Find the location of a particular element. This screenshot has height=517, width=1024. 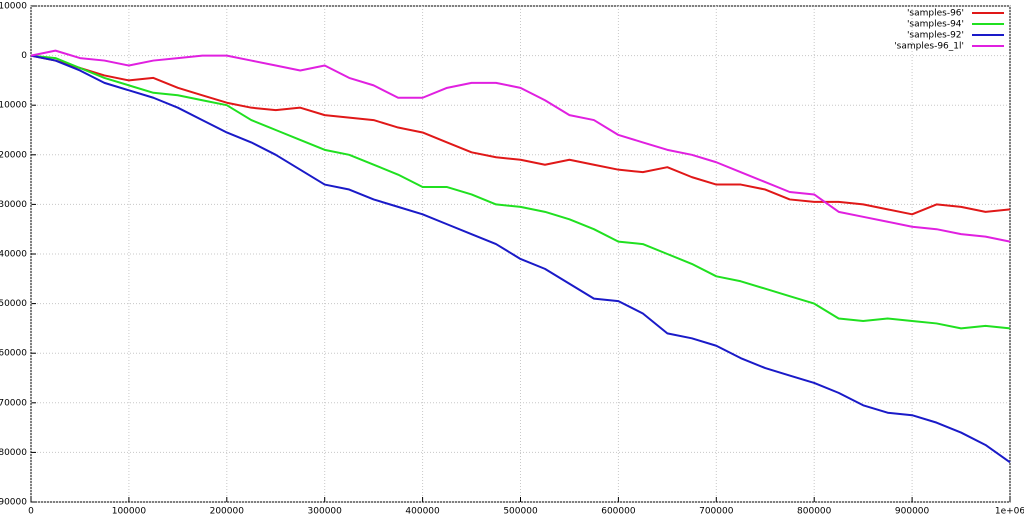

y-tick-label: -10000 is located at coordinates (13, 106).